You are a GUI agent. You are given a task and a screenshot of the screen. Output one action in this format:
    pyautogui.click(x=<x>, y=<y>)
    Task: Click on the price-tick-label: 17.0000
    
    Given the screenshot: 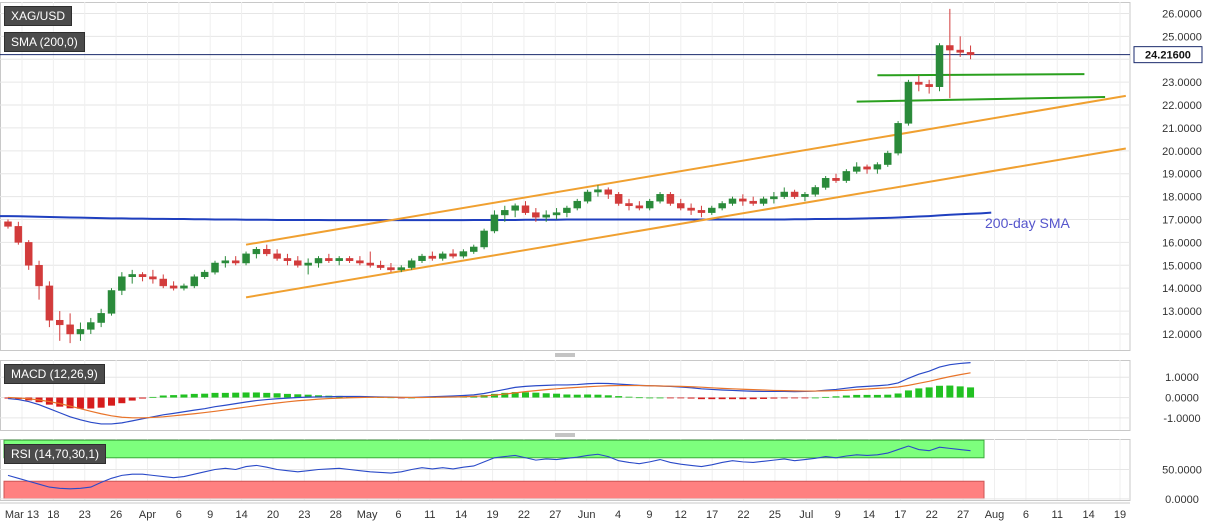 What is the action you would take?
    pyautogui.click(x=1182, y=221)
    